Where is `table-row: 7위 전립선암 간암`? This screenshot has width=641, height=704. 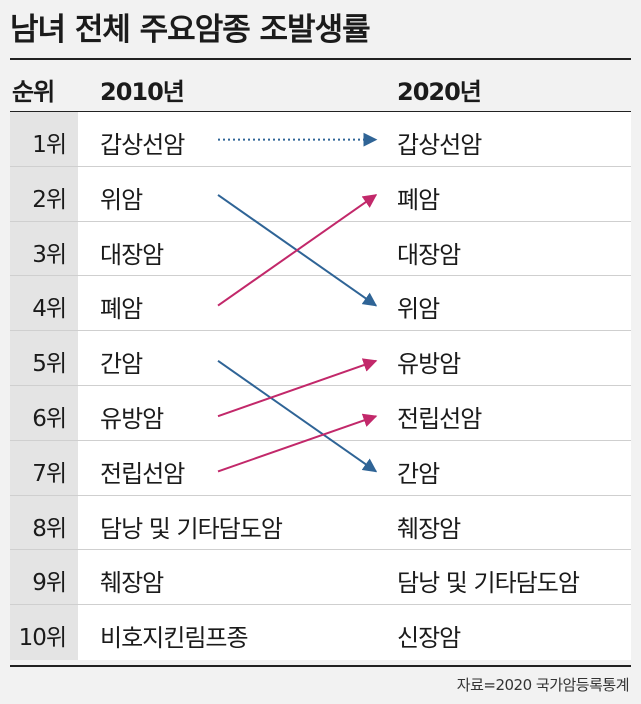 table-row: 7위 전립선암 간암 is located at coordinates (320, 468).